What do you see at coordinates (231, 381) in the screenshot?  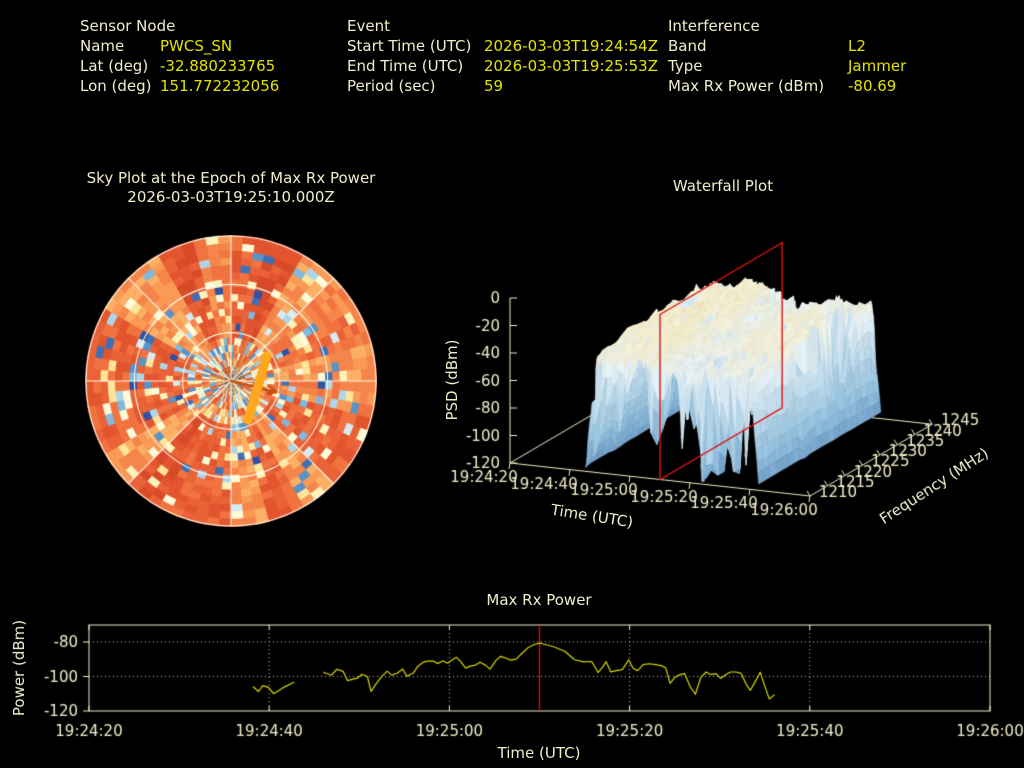 I see `sky-plot-canvas` at bounding box center [231, 381].